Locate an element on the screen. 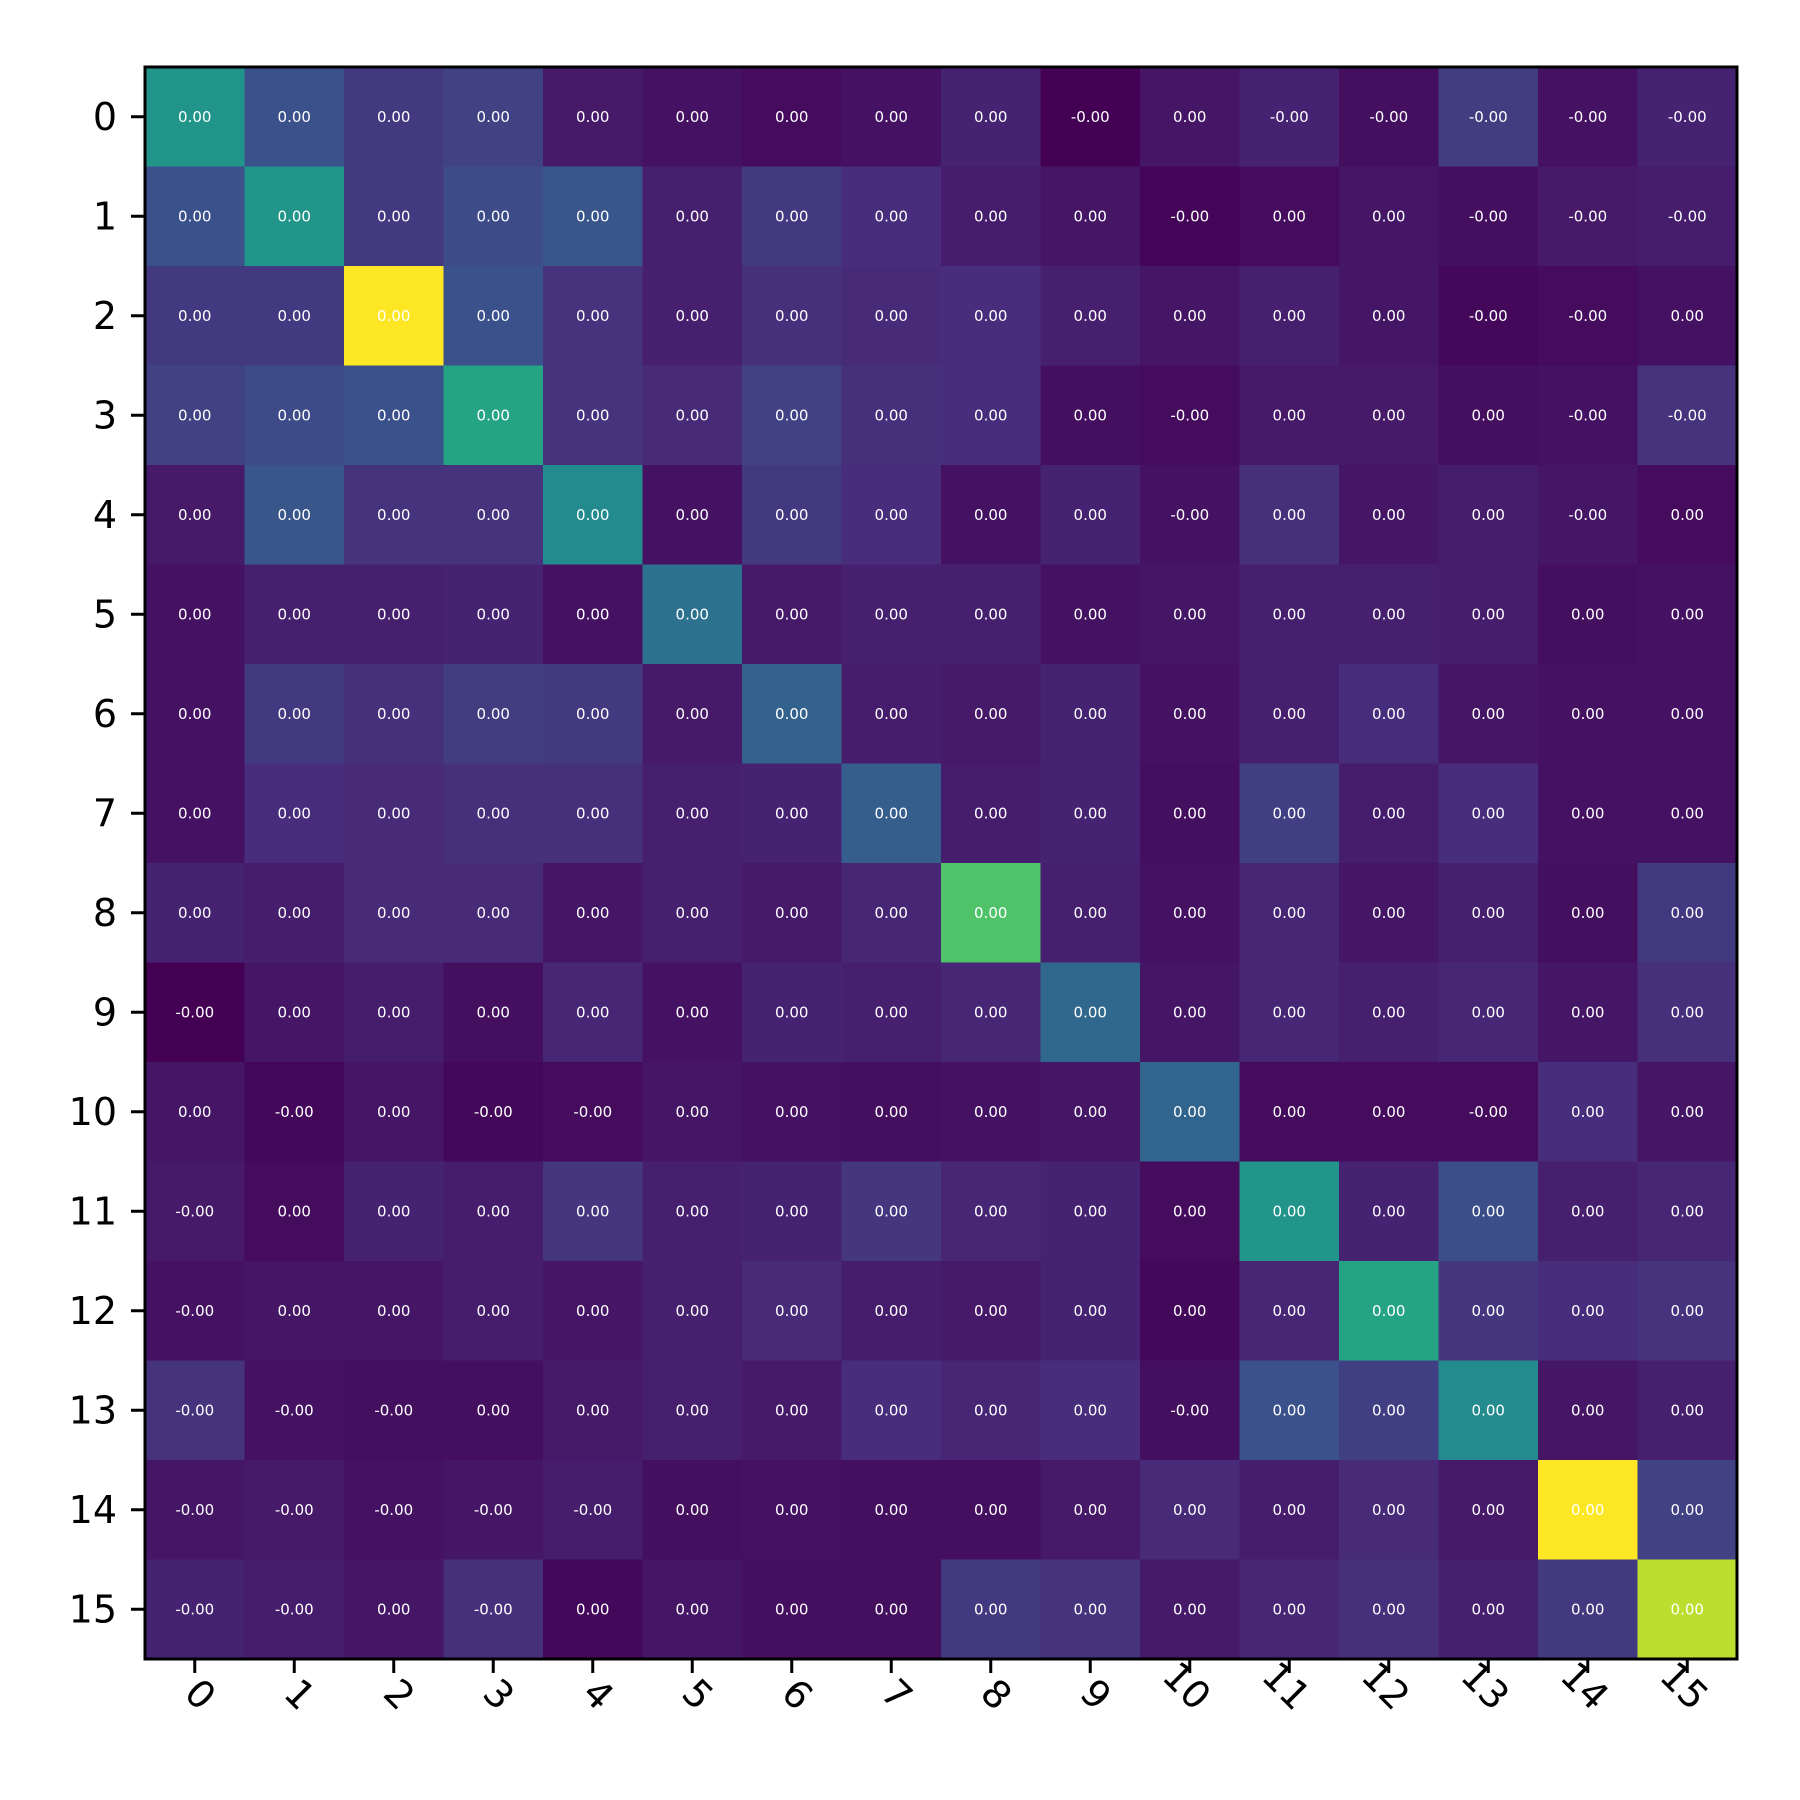 Image resolution: width=1800 pixels, height=1800 pixels. cell-label-2-5: 0.00 is located at coordinates (692, 316).